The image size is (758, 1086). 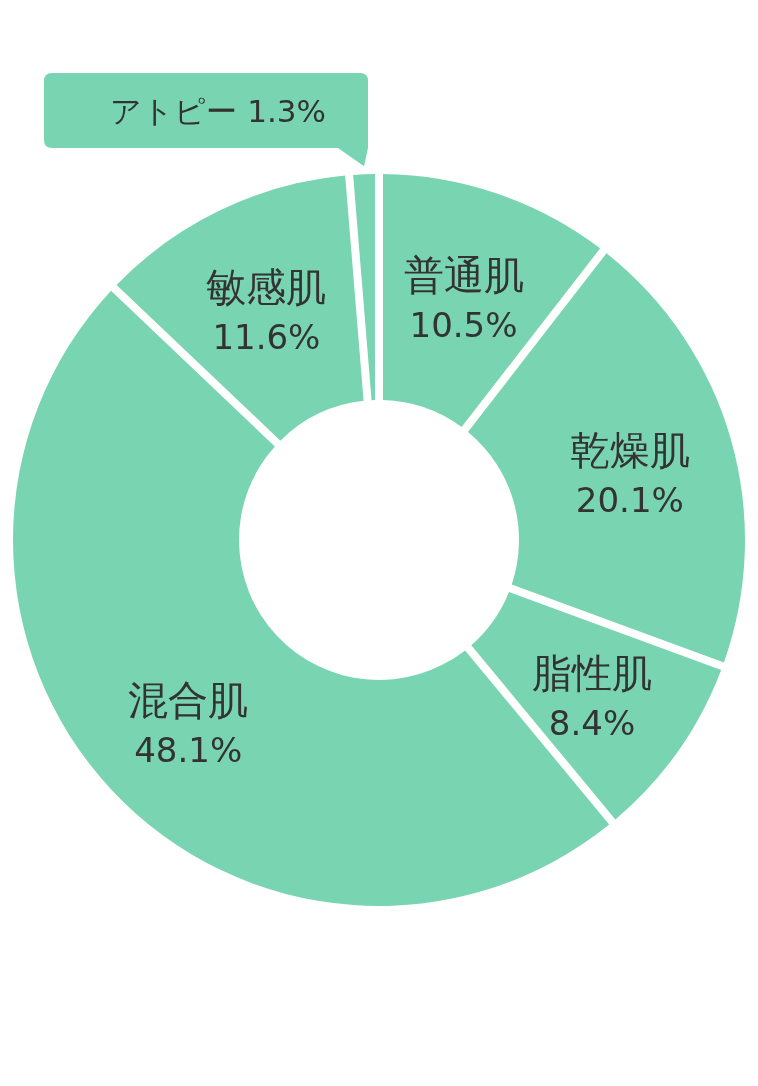 I want to click on slice-label: 普通肌, so click(x=463, y=275).